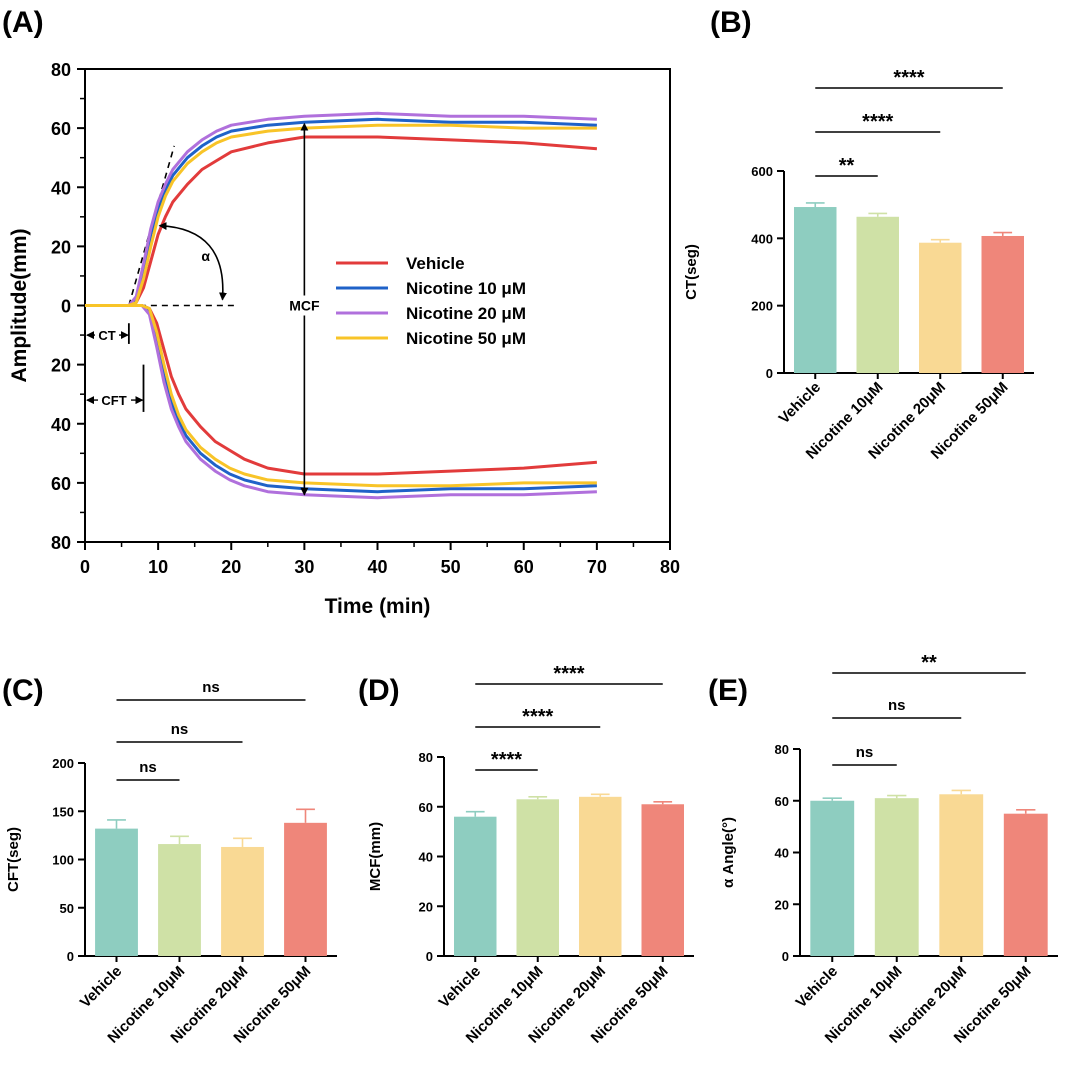 The image size is (1065, 1079). What do you see at coordinates (63, 763) in the screenshot?
I see `y-tick-label: 200` at bounding box center [63, 763].